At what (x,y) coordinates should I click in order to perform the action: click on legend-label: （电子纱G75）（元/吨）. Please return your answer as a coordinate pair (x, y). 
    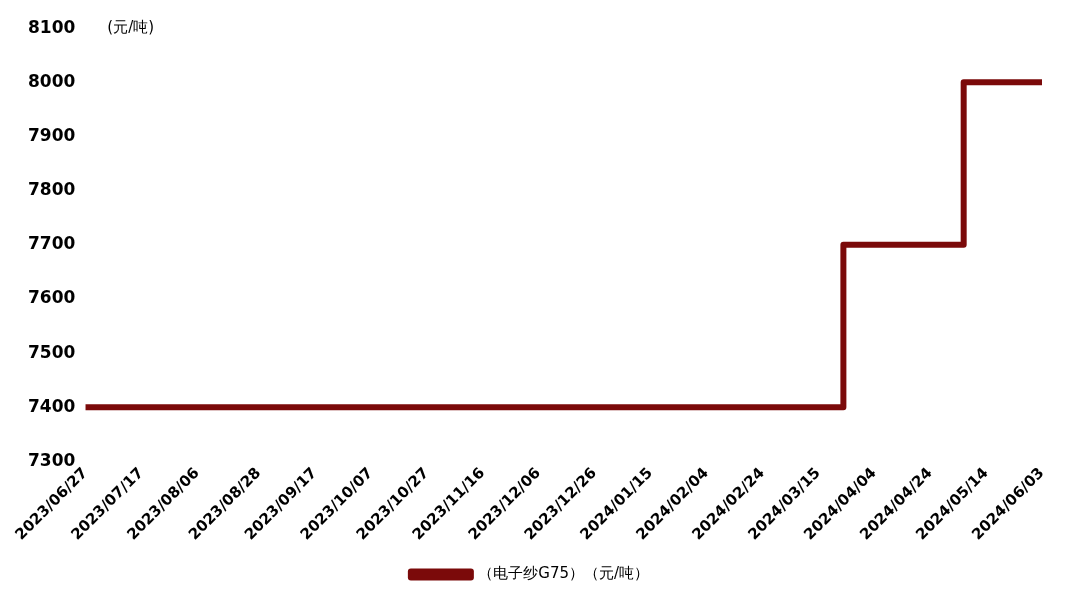
    Looking at the image, I should click on (564, 573).